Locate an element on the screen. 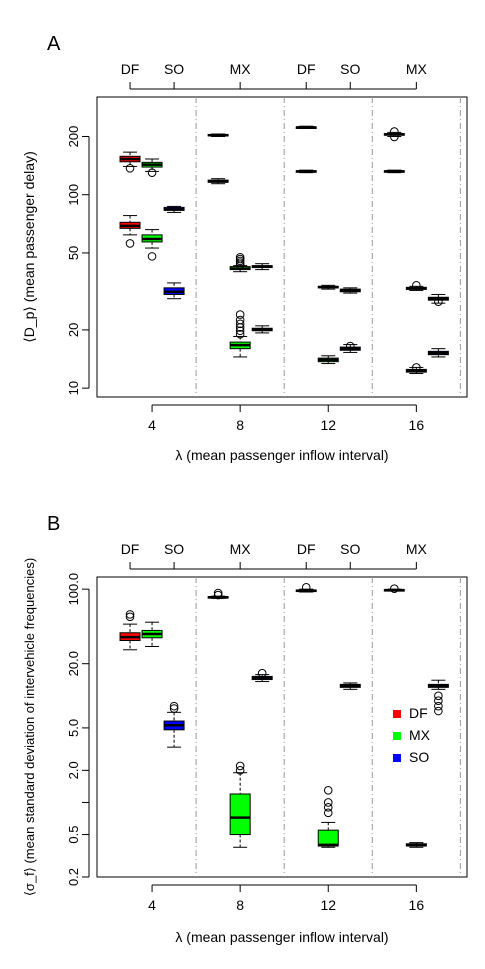  y-tick-label: 0.2 is located at coordinates (73, 877).